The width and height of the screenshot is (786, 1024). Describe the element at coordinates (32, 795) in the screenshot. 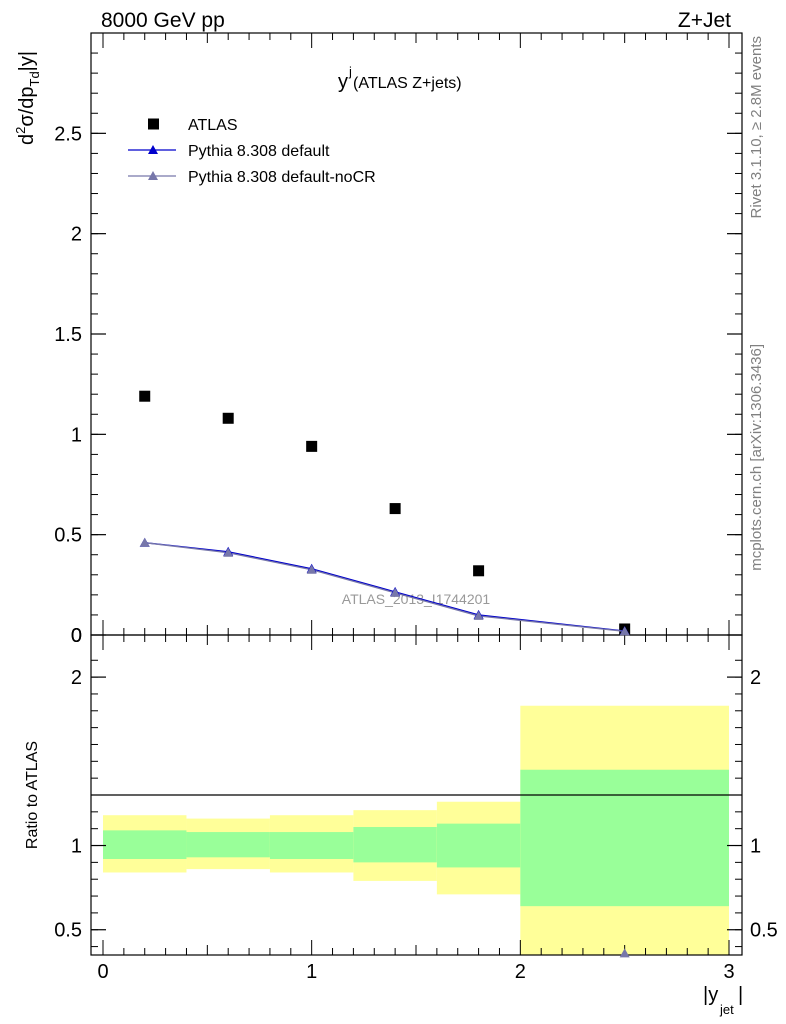

I see `ratio-ylabel: Ratio to ATLAS` at that location.